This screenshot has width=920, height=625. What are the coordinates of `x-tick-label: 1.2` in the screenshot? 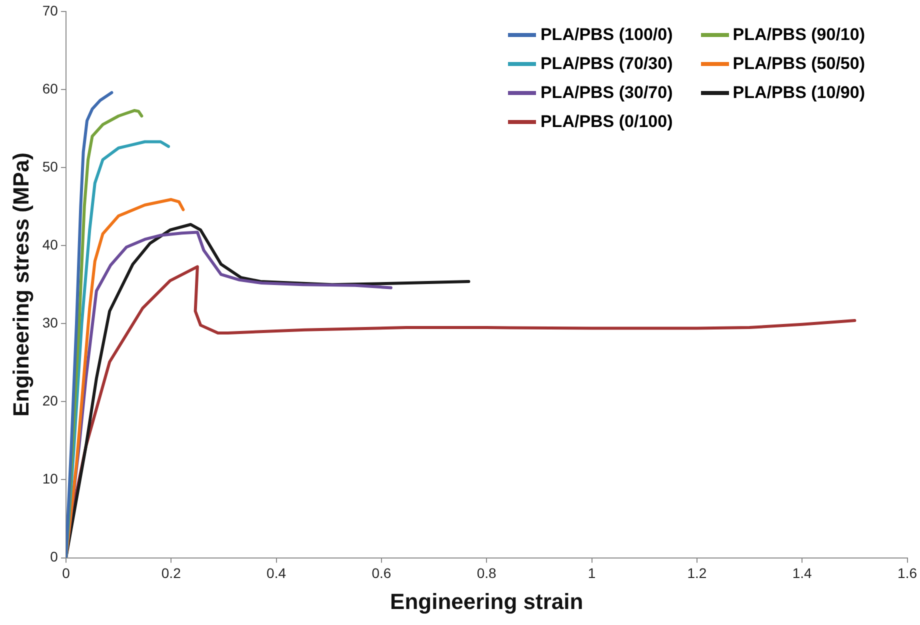 It's located at (697, 573).